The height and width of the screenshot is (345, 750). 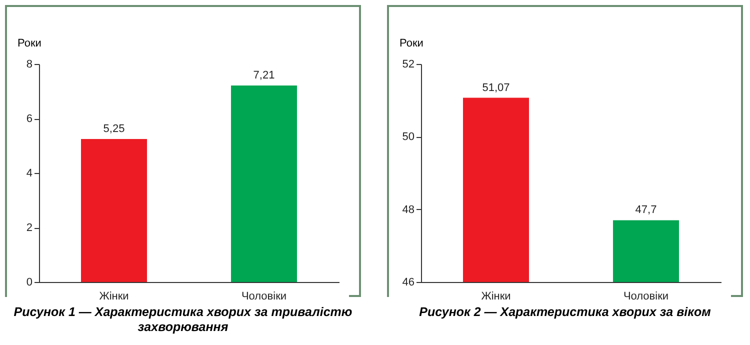 What do you see at coordinates (29, 228) in the screenshot?
I see `y-tick-label: 2` at bounding box center [29, 228].